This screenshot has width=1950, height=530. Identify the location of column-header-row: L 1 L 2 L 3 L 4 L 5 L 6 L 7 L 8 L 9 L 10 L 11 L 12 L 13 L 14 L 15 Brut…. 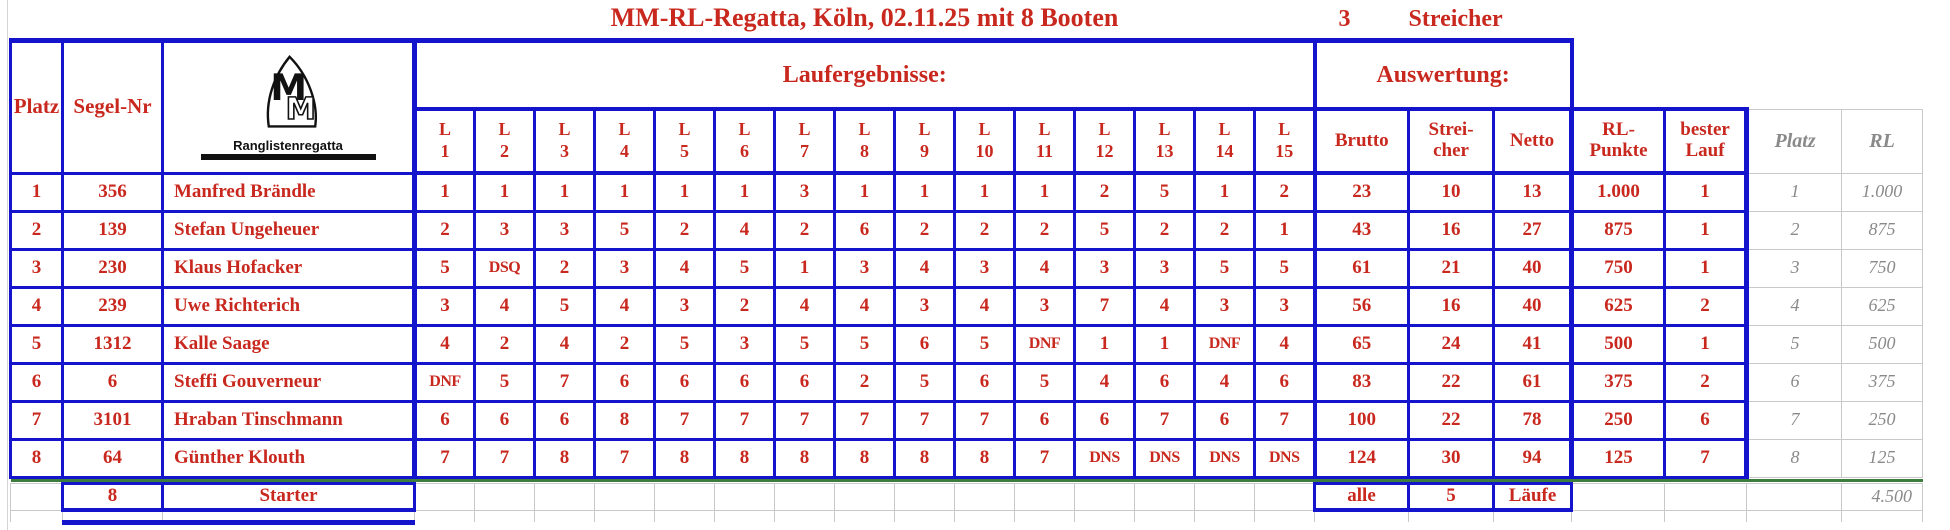
(967, 141).